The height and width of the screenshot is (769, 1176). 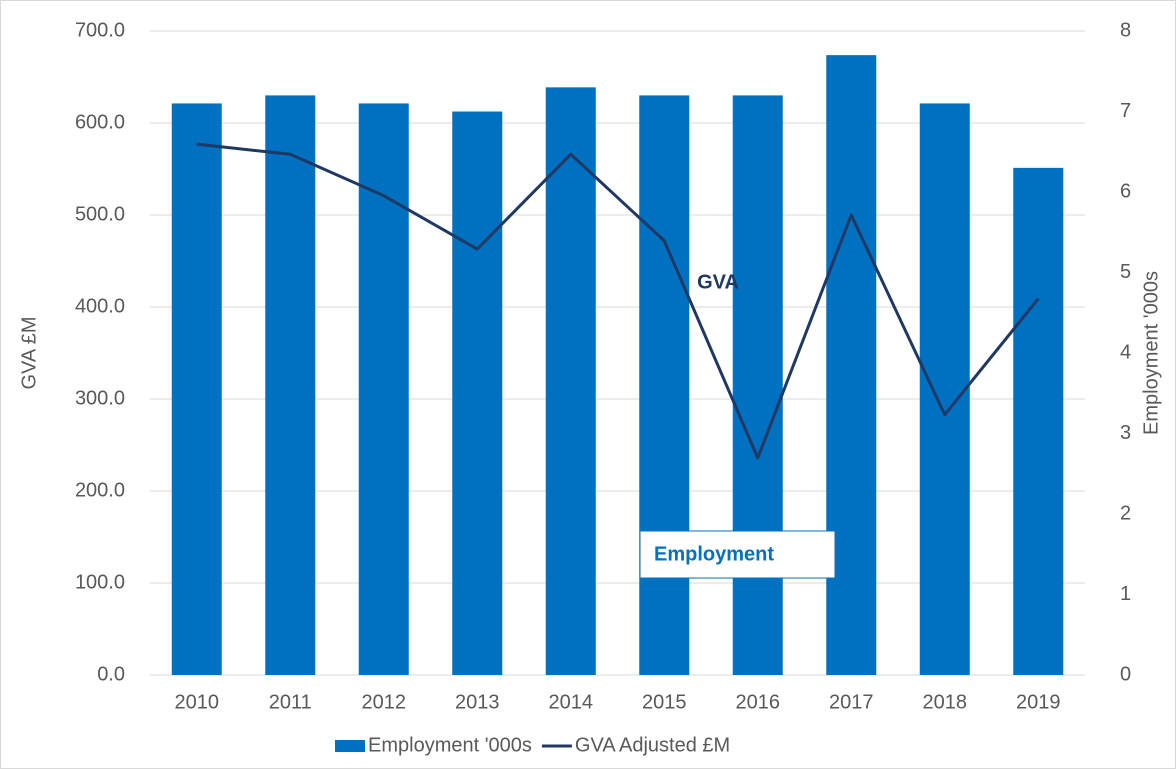 What do you see at coordinates (758, 702) in the screenshot?
I see `x-tick-label: 2016` at bounding box center [758, 702].